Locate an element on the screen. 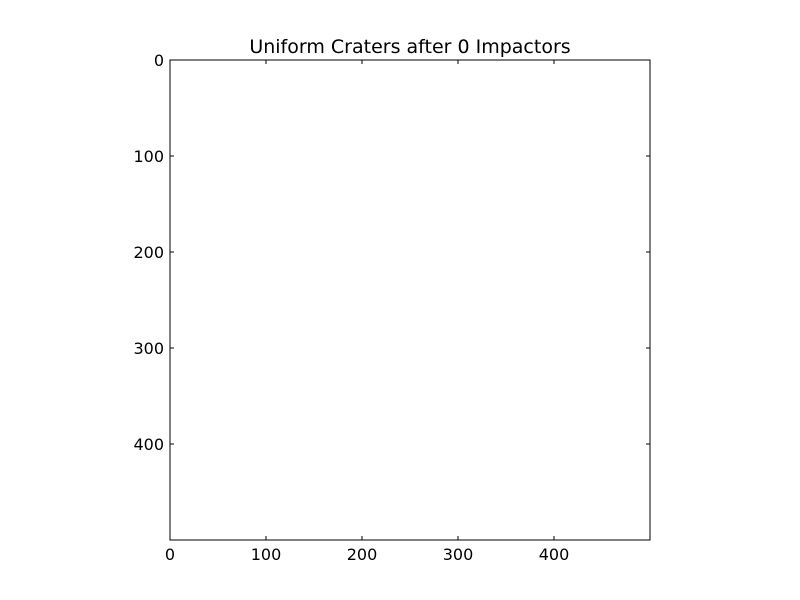 Image resolution: width=800 pixels, height=600 pixels. y-tick-label: 0 is located at coordinates (159, 60).